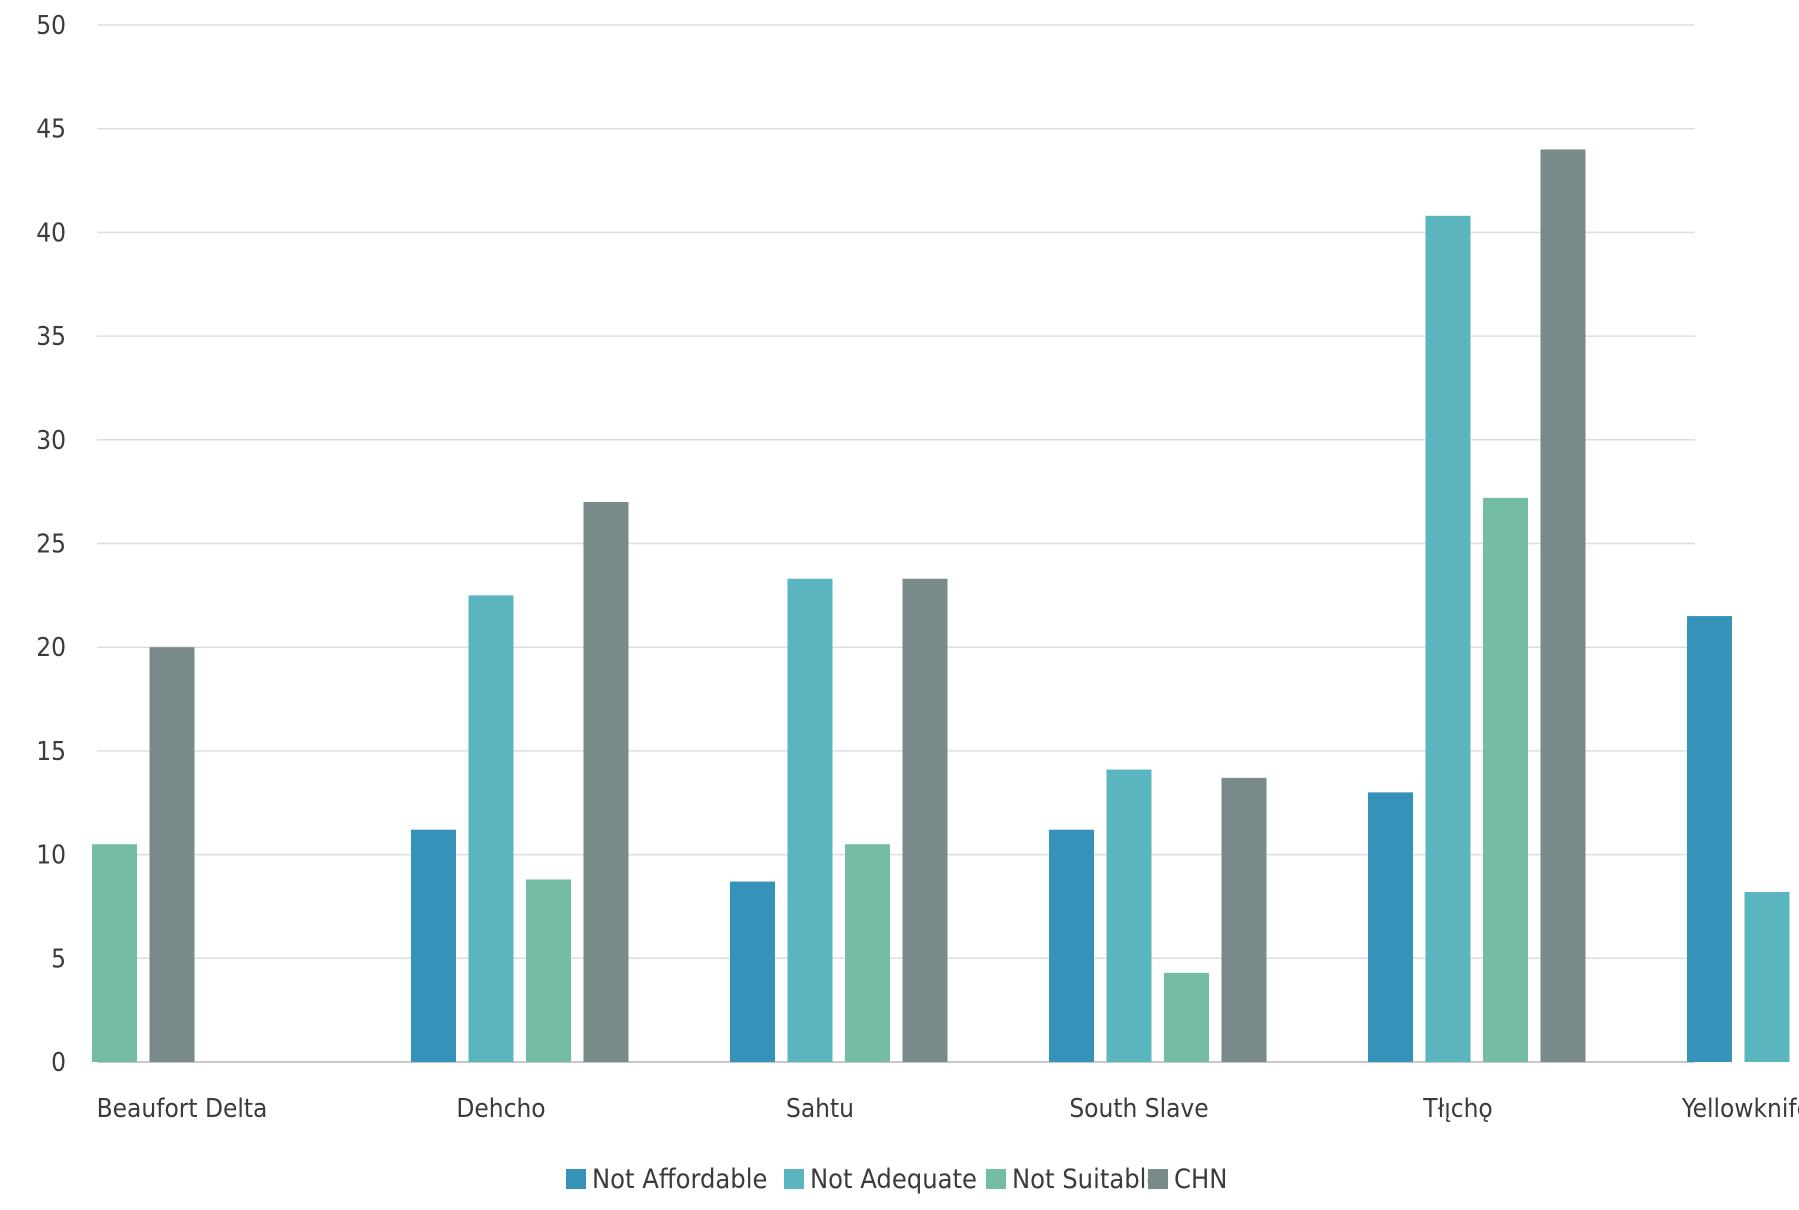  Describe the element at coordinates (51, 337) in the screenshot. I see `y-tick-label: 35` at that location.